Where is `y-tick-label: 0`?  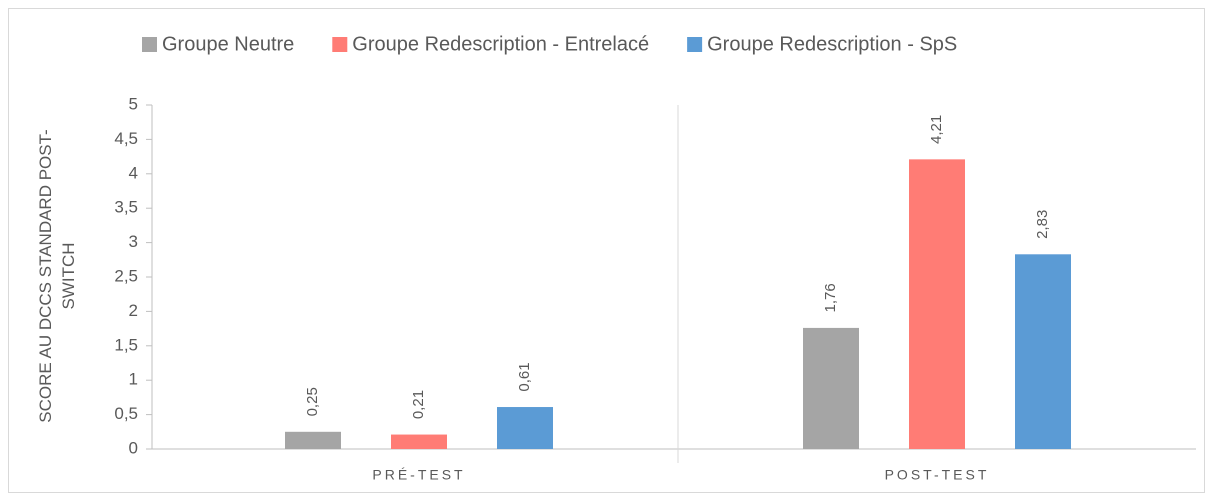 y-tick-label: 0 is located at coordinates (133, 447).